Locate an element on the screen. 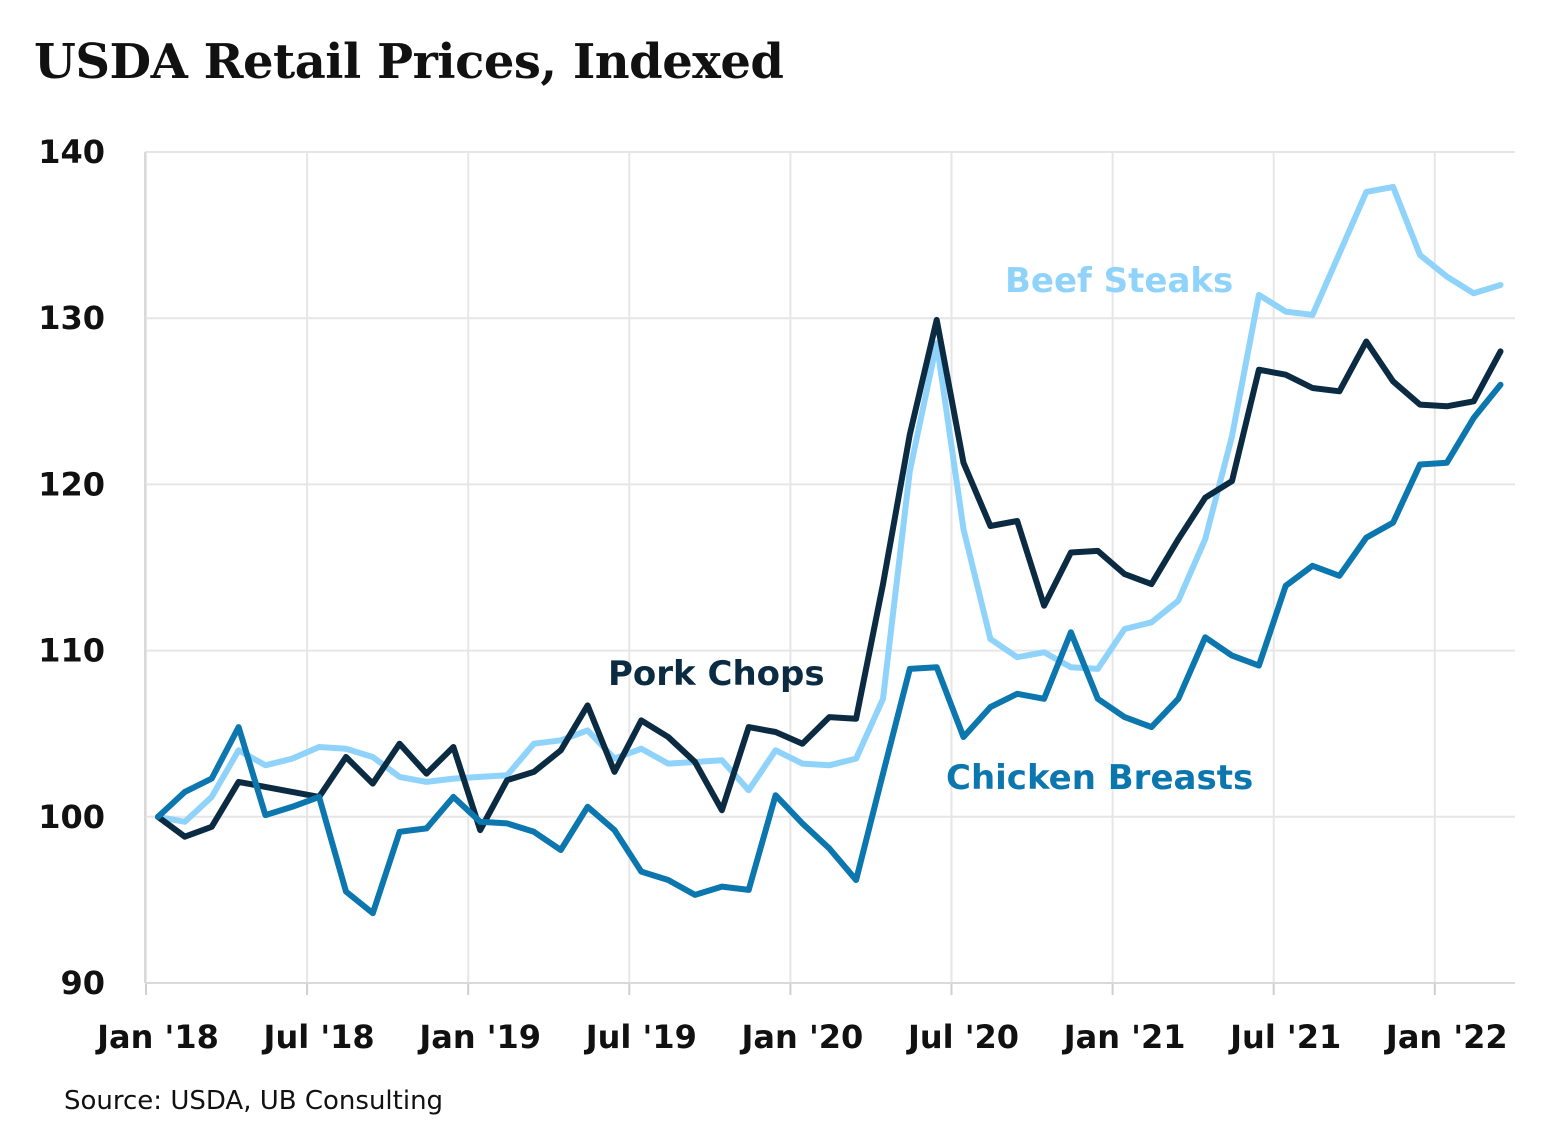 The width and height of the screenshot is (1552, 1133). x-tick-label: Jul '21 is located at coordinates (1284, 1037).